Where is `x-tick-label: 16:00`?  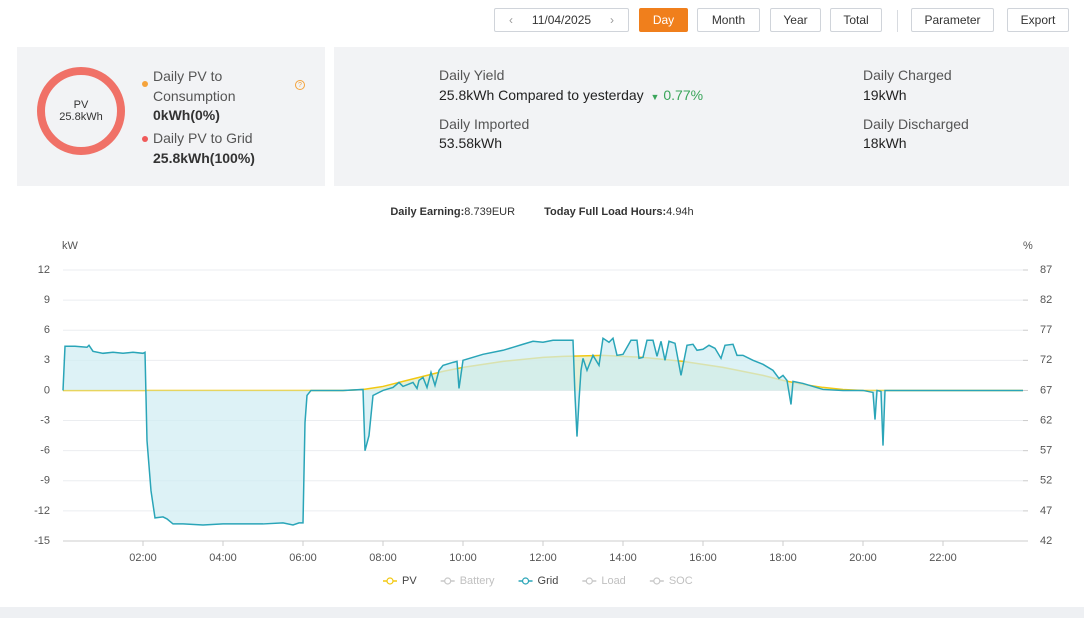
x-tick-label: 16:00 is located at coordinates (703, 558).